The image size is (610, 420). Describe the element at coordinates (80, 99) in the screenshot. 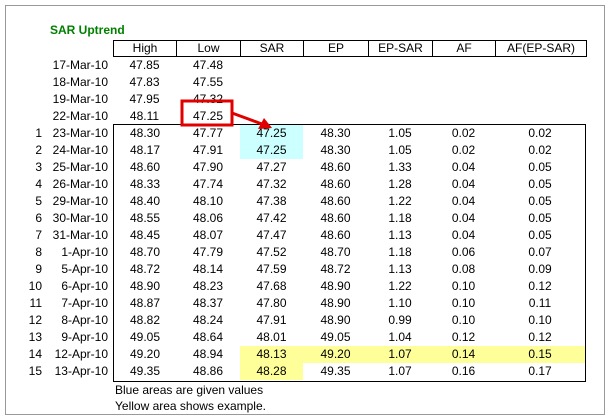

I see `date-cell: 19-Mar-10` at that location.